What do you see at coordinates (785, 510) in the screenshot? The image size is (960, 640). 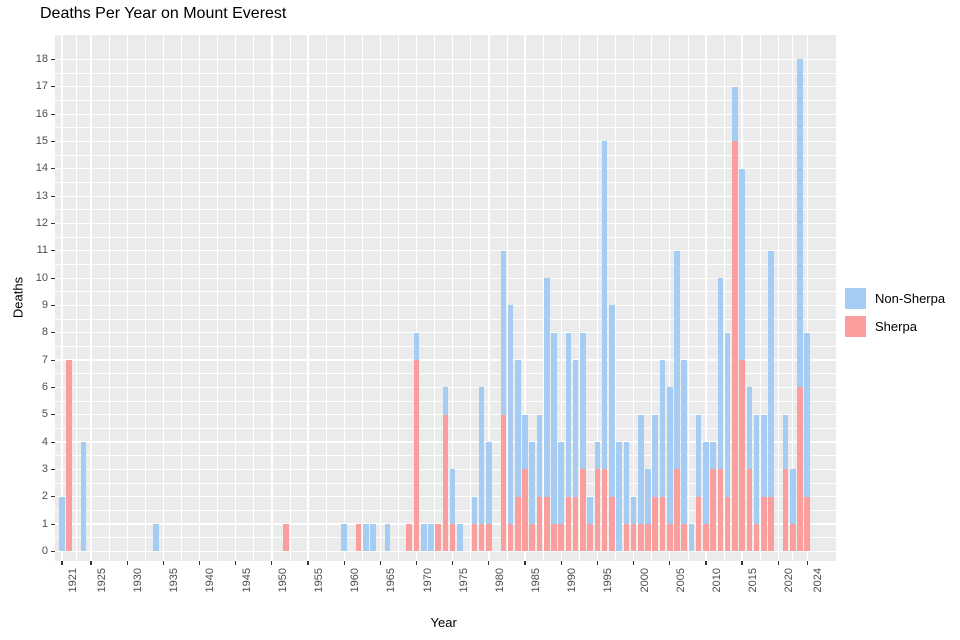 I see `bar-segment-sherpa-2021` at bounding box center [785, 510].